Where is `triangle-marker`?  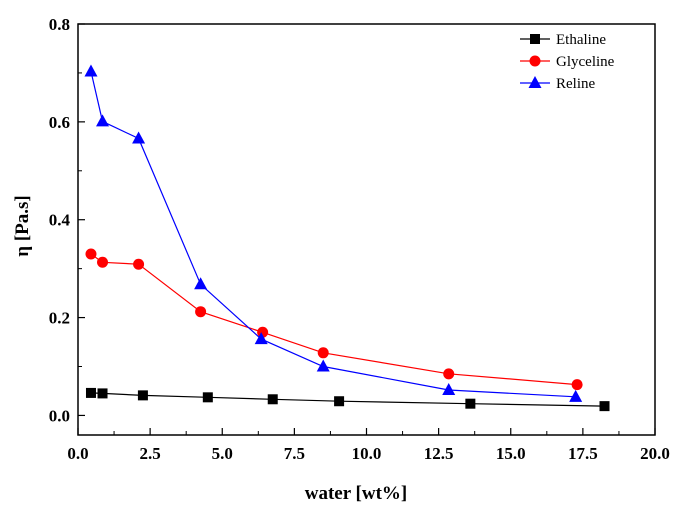 triangle-marker is located at coordinates (535, 82).